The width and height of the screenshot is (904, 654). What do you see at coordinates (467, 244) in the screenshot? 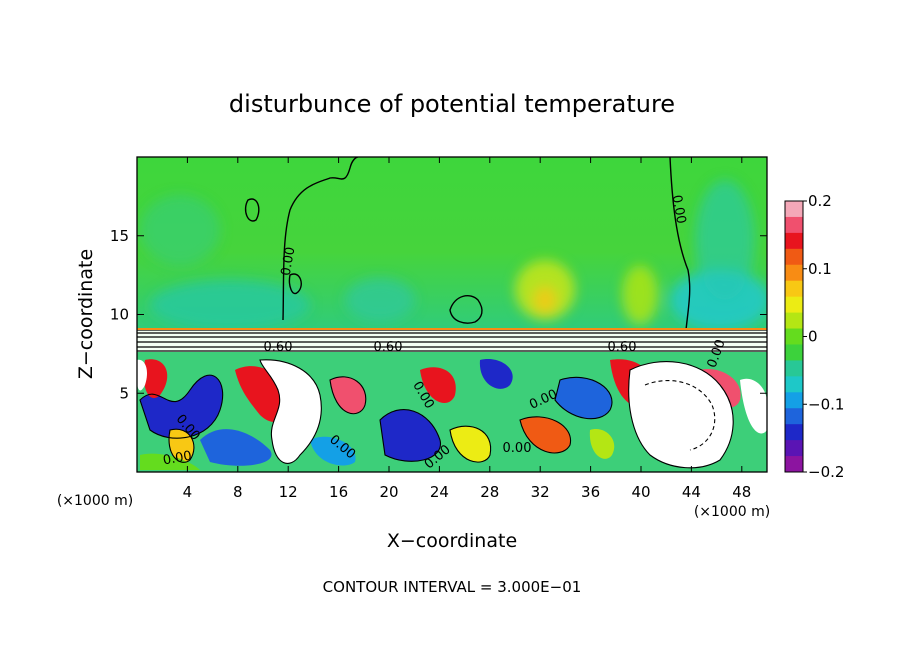
I see `upper-layer-contours` at bounding box center [467, 244].